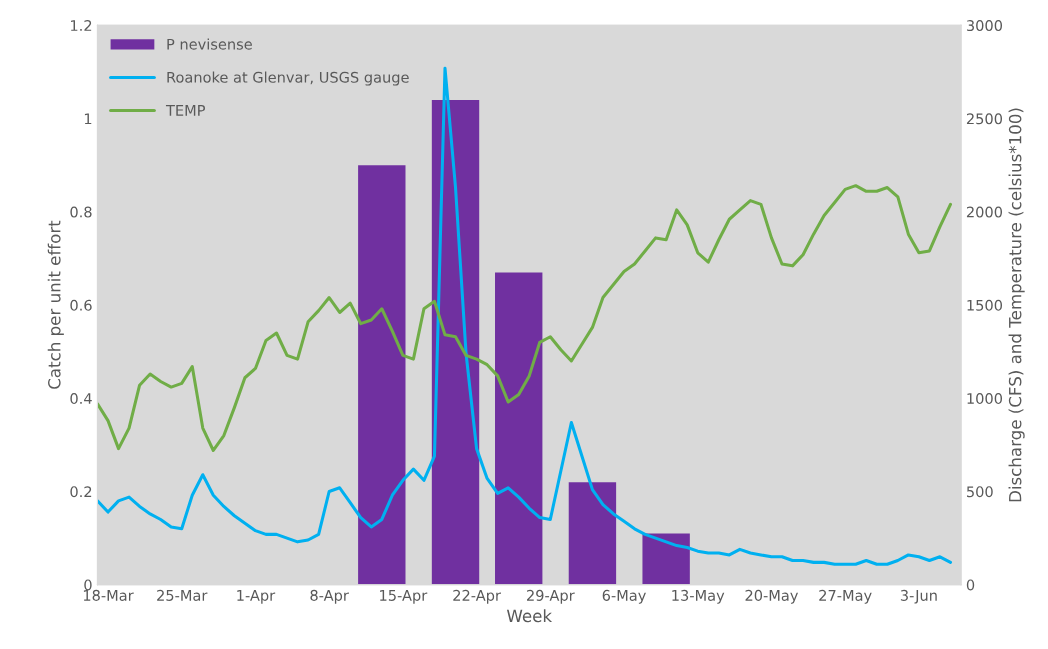  Describe the element at coordinates (985, 305) in the screenshot. I see `y2-tick-label: 1500` at that location.